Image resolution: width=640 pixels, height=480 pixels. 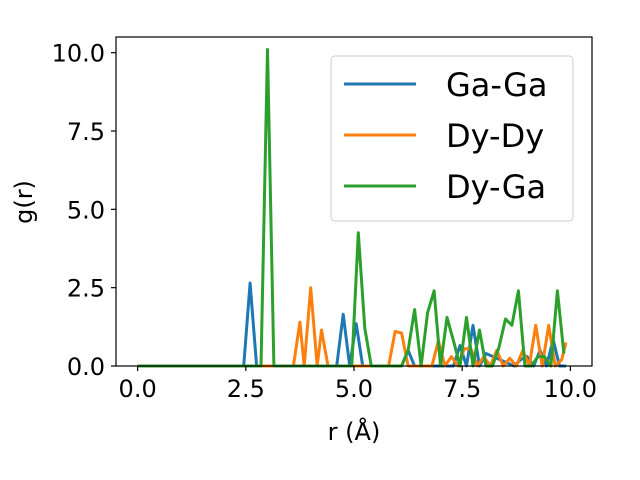 I want to click on legend-label-ga-ga: Ga-Ga, so click(x=497, y=85).